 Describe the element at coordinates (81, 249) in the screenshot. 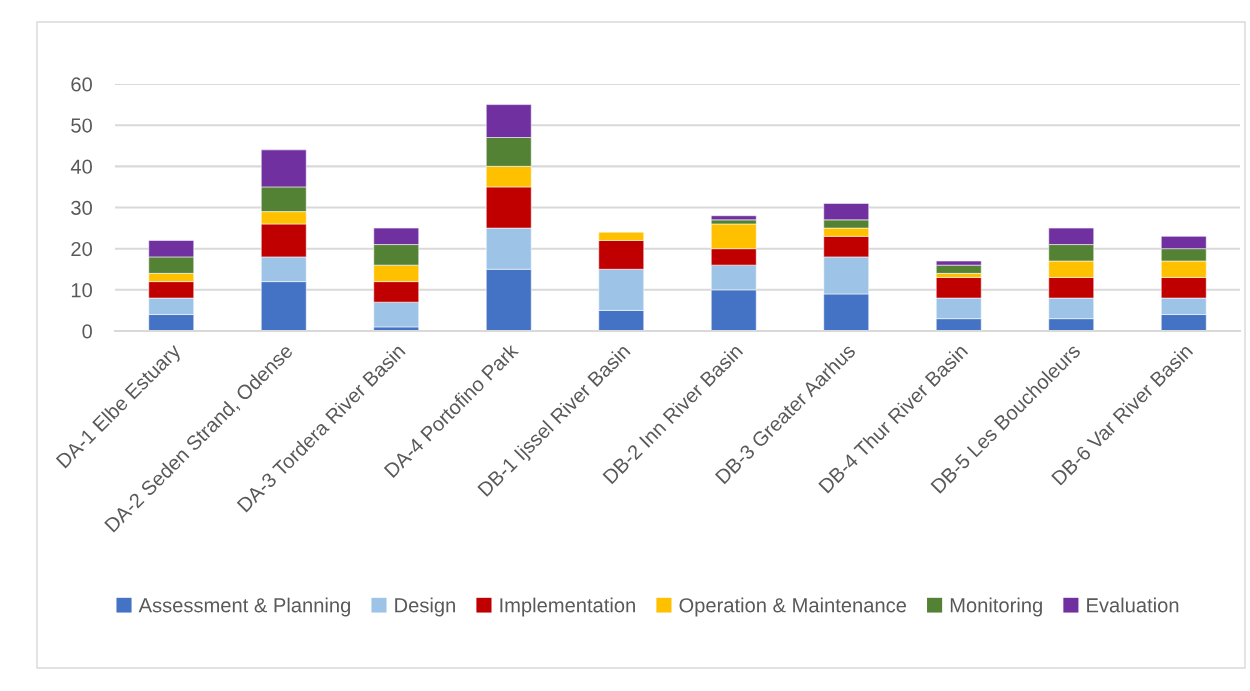

I see `y-tick-label: 20` at that location.